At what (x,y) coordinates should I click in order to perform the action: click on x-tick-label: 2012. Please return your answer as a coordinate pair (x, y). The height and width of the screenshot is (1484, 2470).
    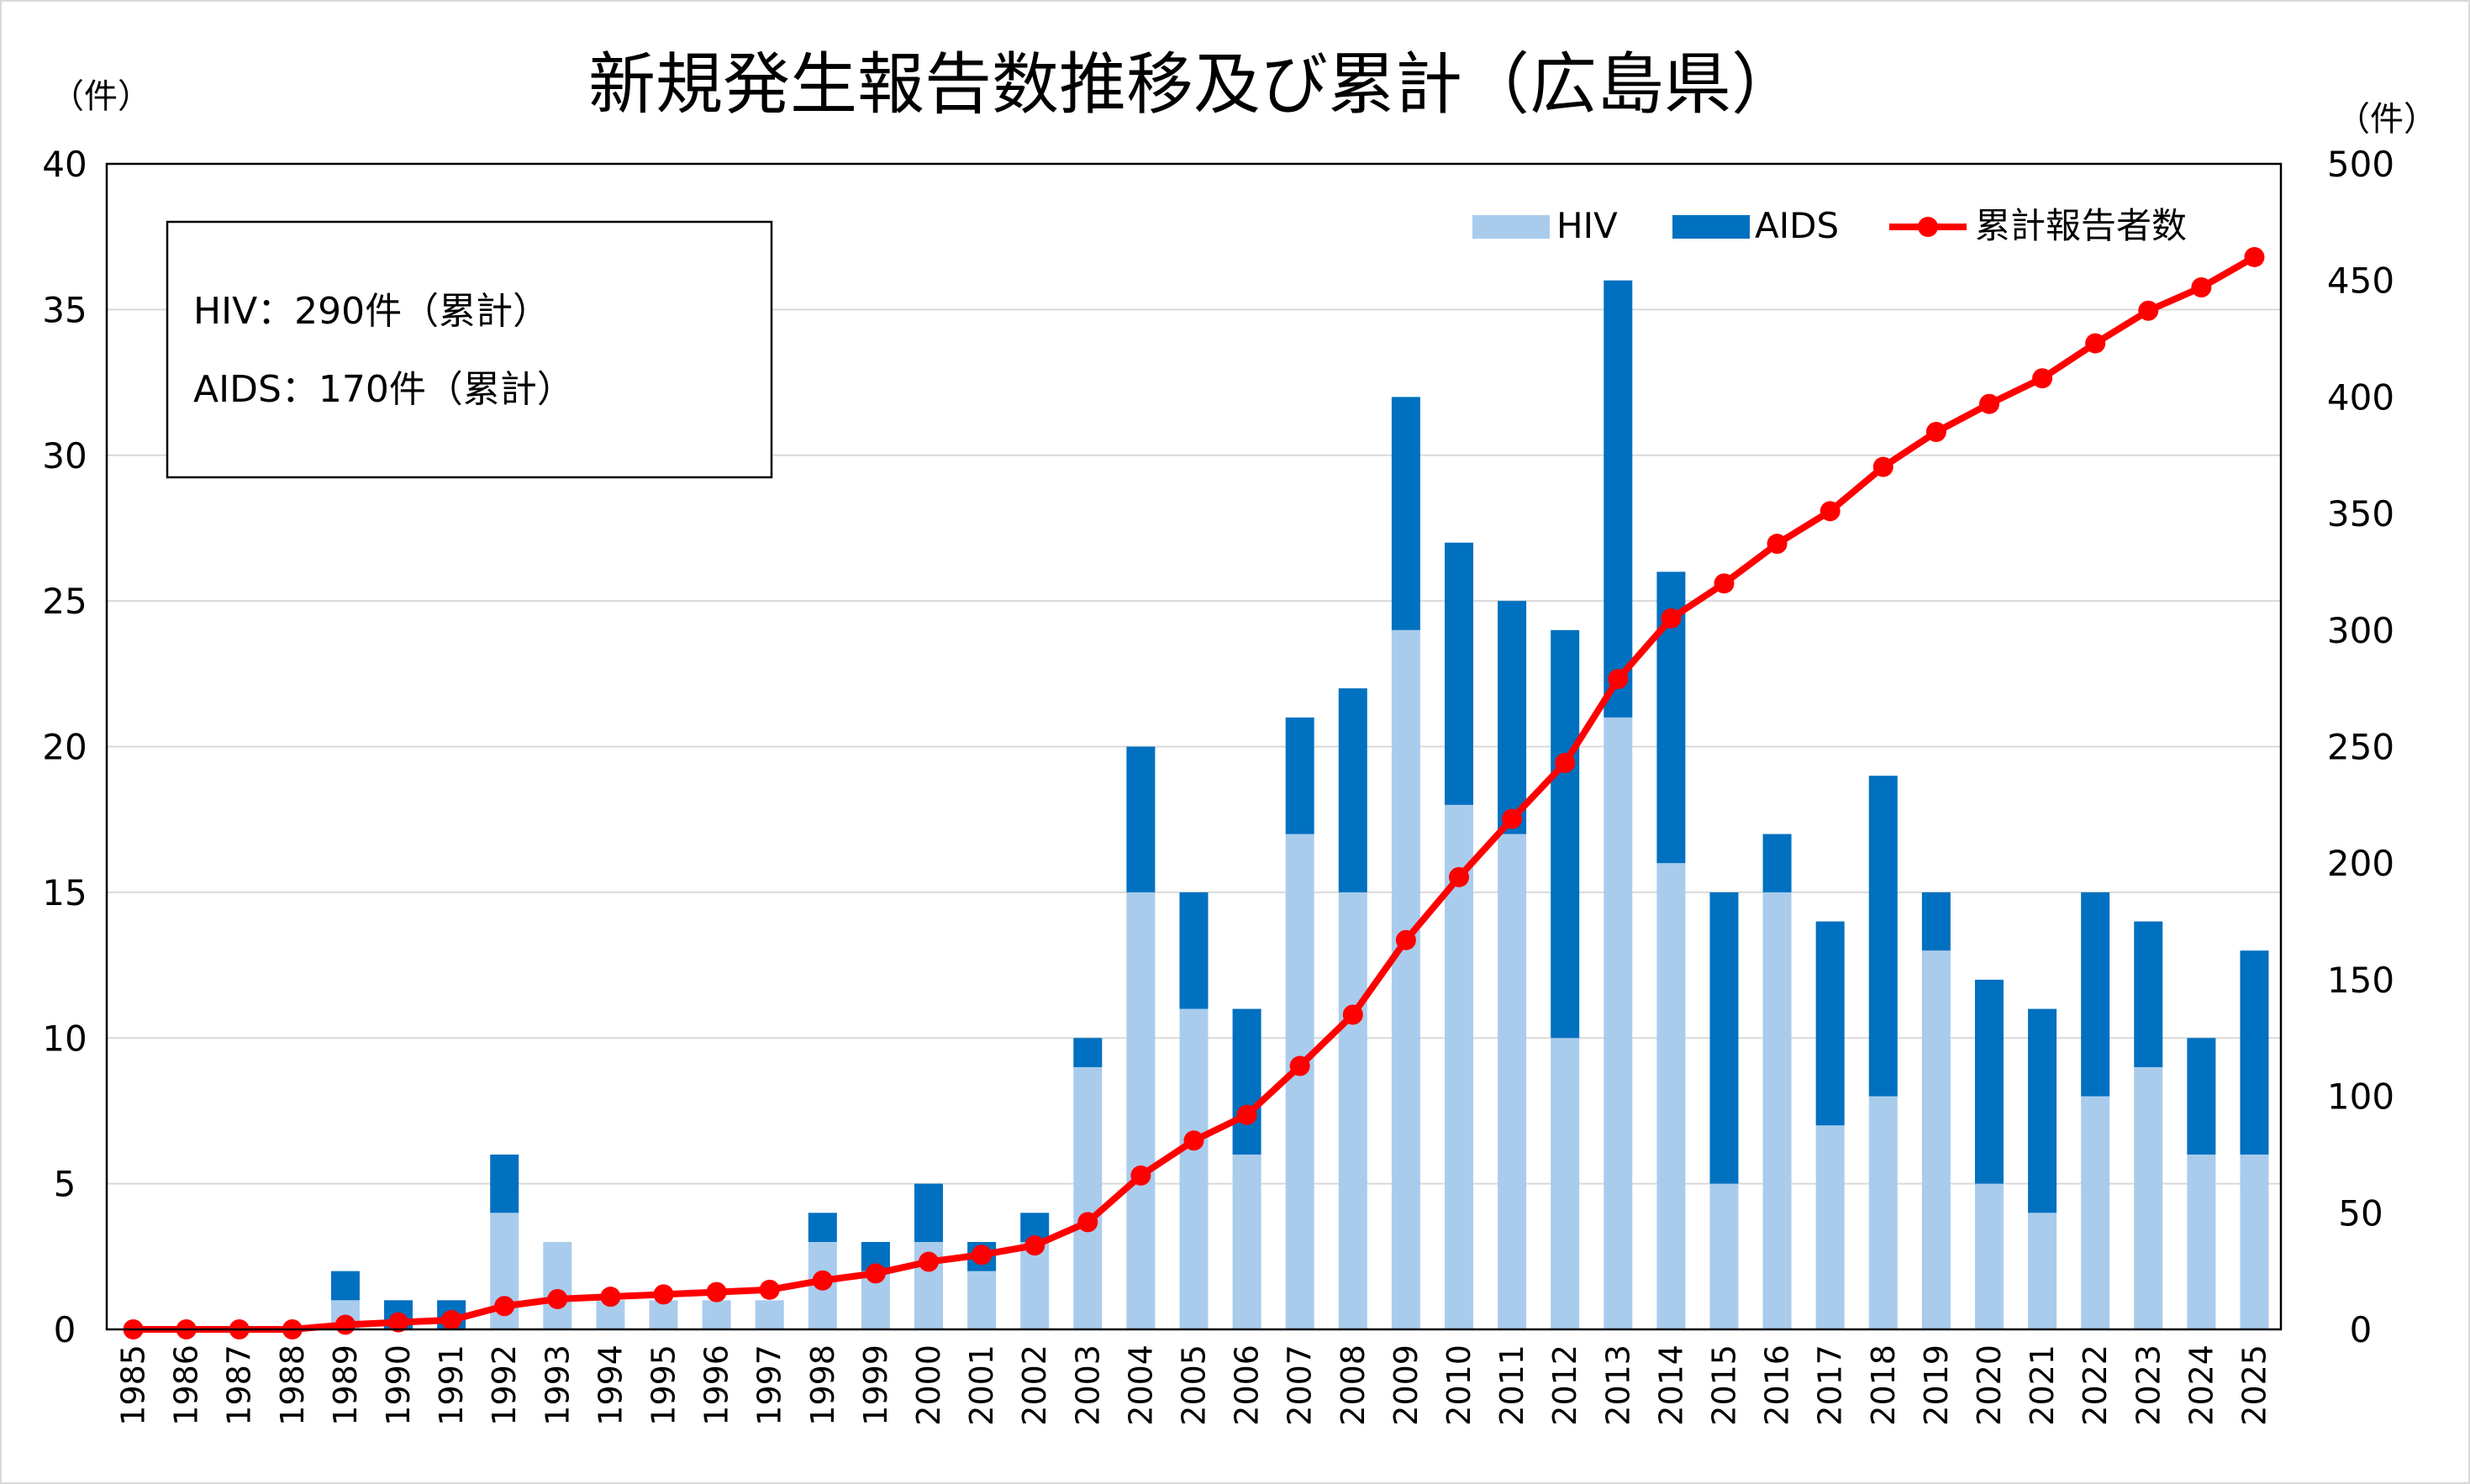
    Looking at the image, I should click on (1564, 1386).